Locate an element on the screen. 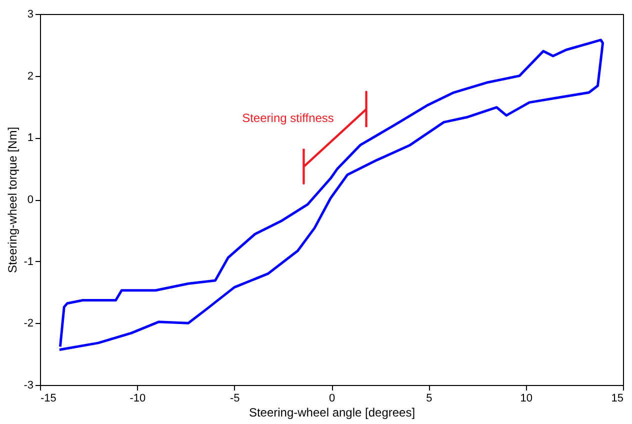 The width and height of the screenshot is (632, 424). x-tick-label: 15 is located at coordinates (617, 398).